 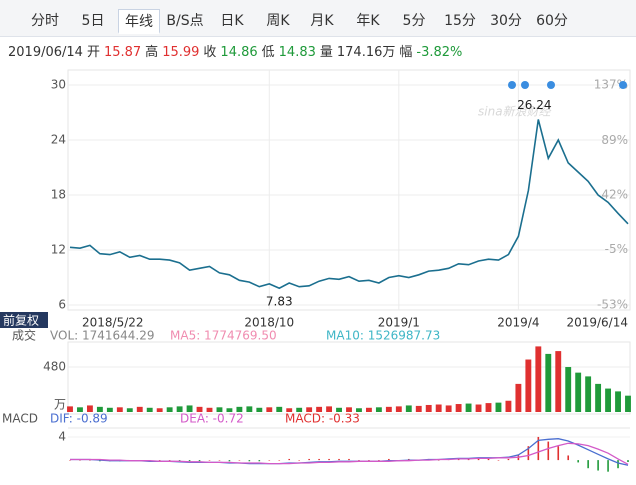 What do you see at coordinates (152, 52) in the screenshot?
I see `quote-label: 高` at bounding box center [152, 52].